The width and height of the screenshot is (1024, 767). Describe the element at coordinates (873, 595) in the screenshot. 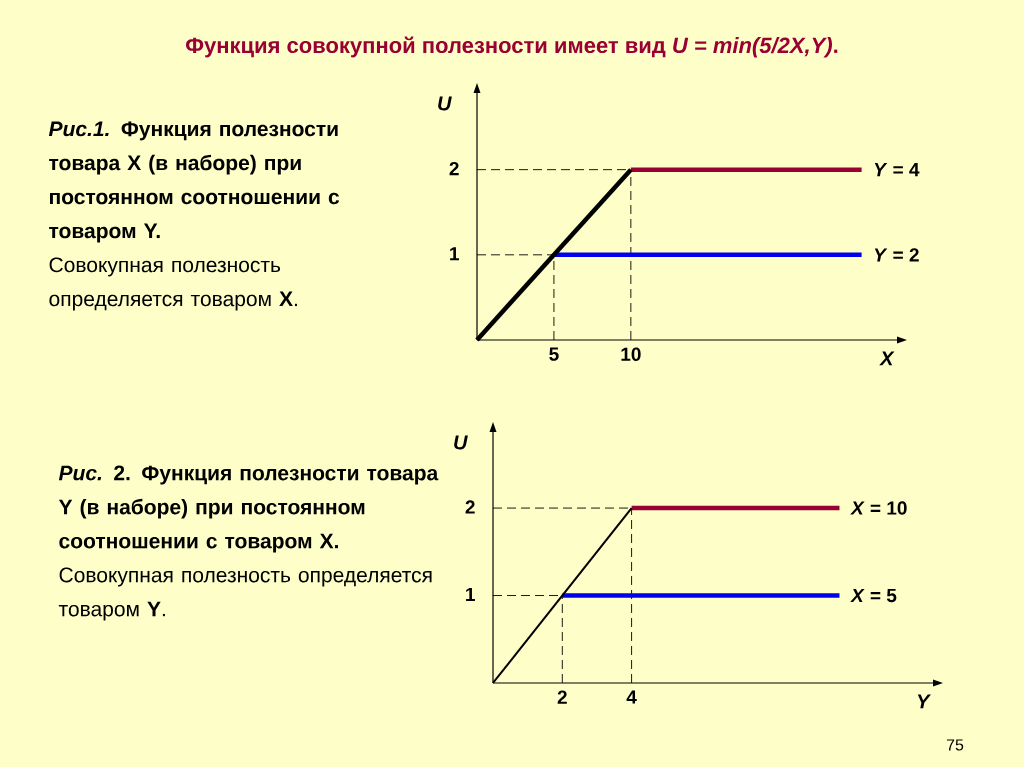

I see `series-label: X = 5` at that location.